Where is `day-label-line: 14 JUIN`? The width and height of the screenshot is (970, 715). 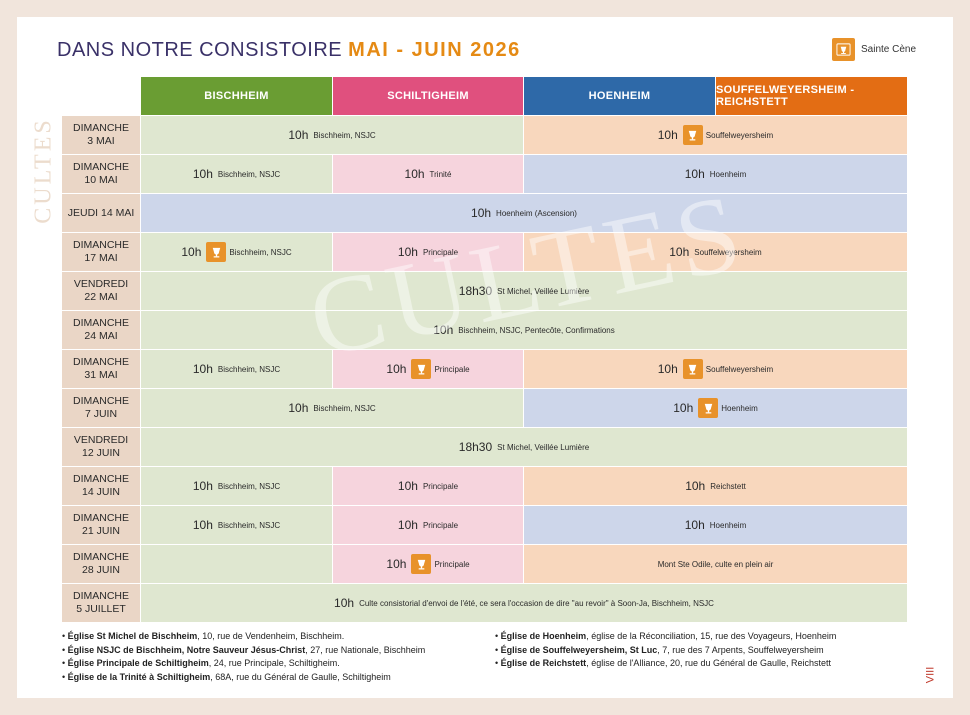
day-label-line: 14 JUIN is located at coordinates (101, 492).